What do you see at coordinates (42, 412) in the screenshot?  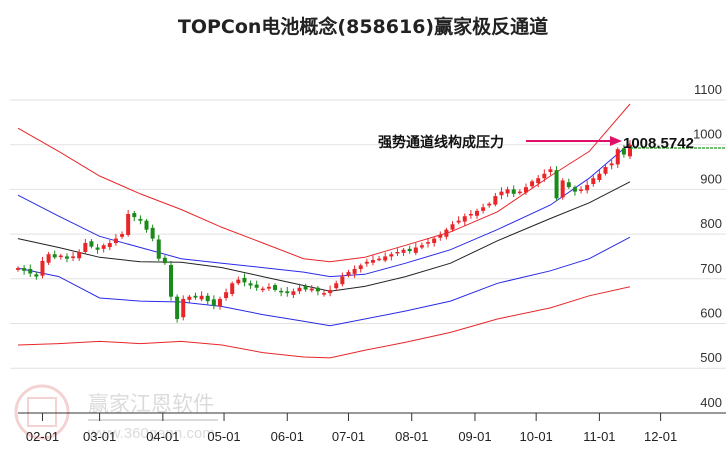 I see `watermark-logo-icon` at bounding box center [42, 412].